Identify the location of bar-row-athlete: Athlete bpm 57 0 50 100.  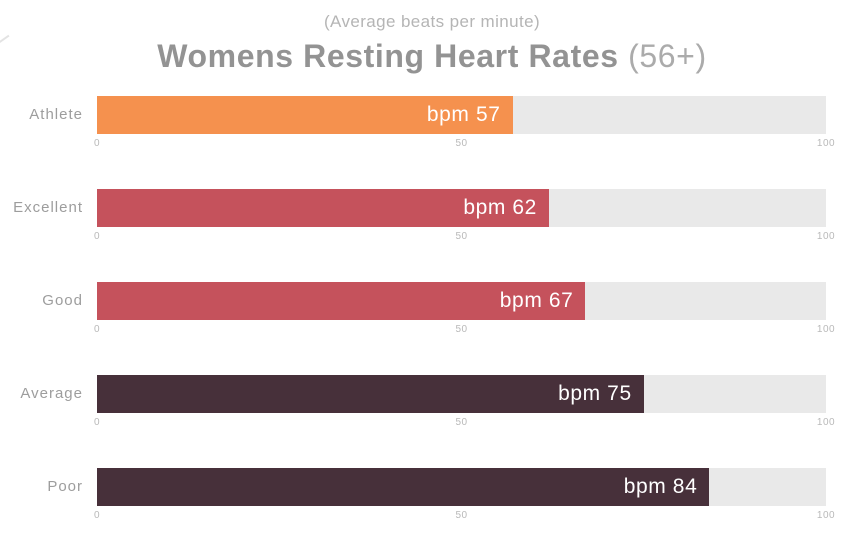
(432, 124).